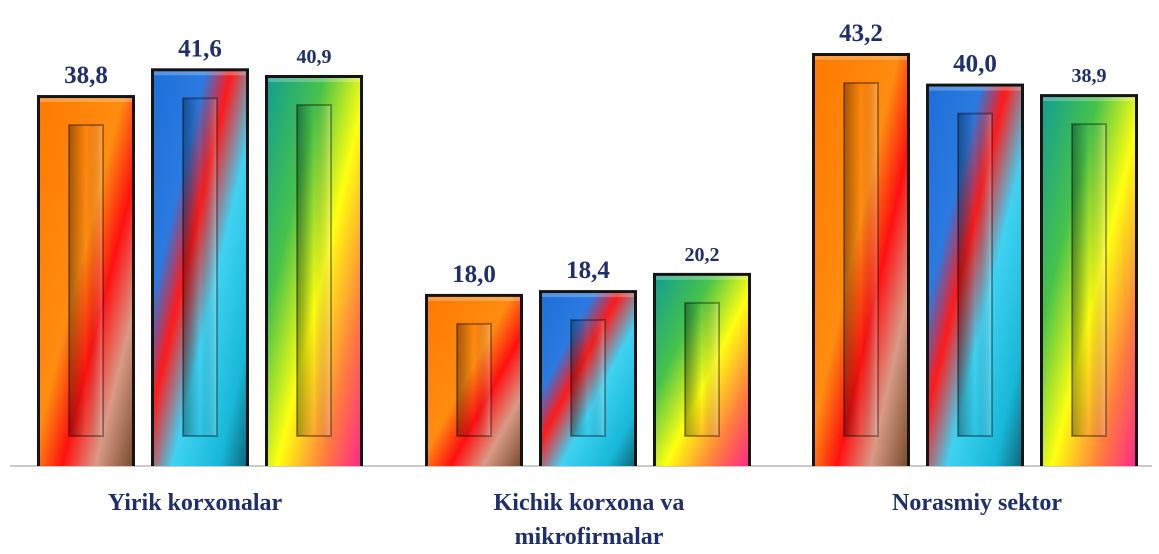  I want to click on value-label-yirik-2: 41,6, so click(200, 48).